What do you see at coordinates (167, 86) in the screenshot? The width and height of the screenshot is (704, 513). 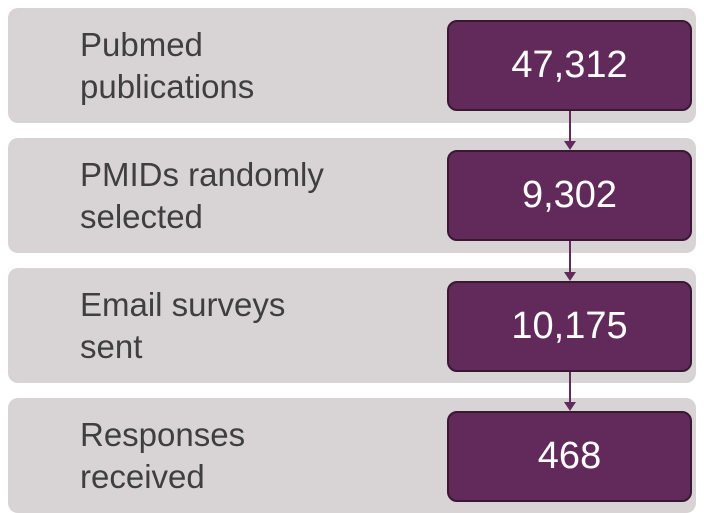 I see `label-line: publications` at bounding box center [167, 86].